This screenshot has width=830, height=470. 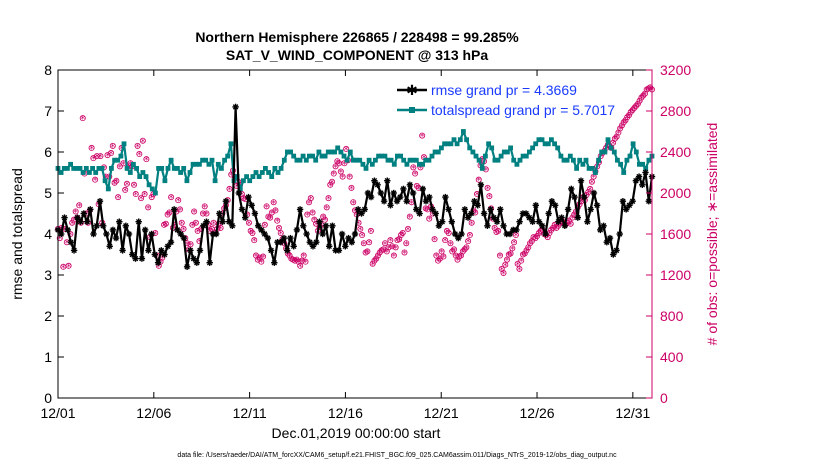 What do you see at coordinates (356, 433) in the screenshot?
I see `x-axis-label: Dec.01,2019 00:00:00 start` at bounding box center [356, 433].